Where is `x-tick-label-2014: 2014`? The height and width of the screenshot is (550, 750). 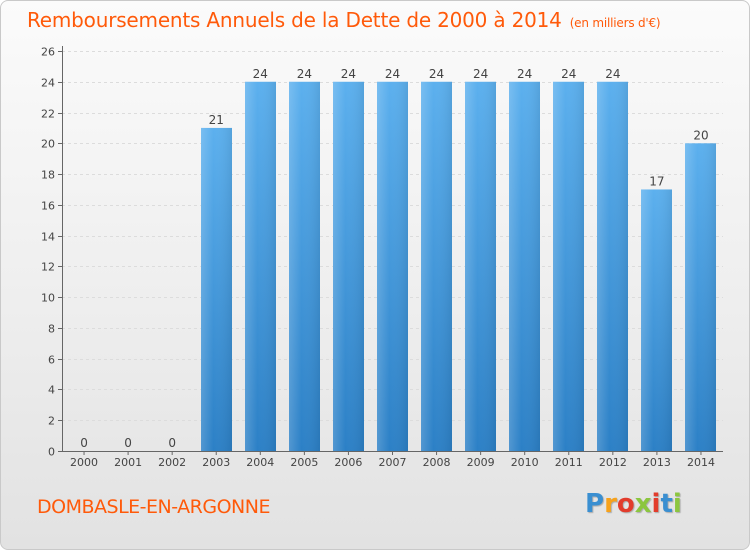
x-tick-label-2014: 2014 is located at coordinates (701, 462).